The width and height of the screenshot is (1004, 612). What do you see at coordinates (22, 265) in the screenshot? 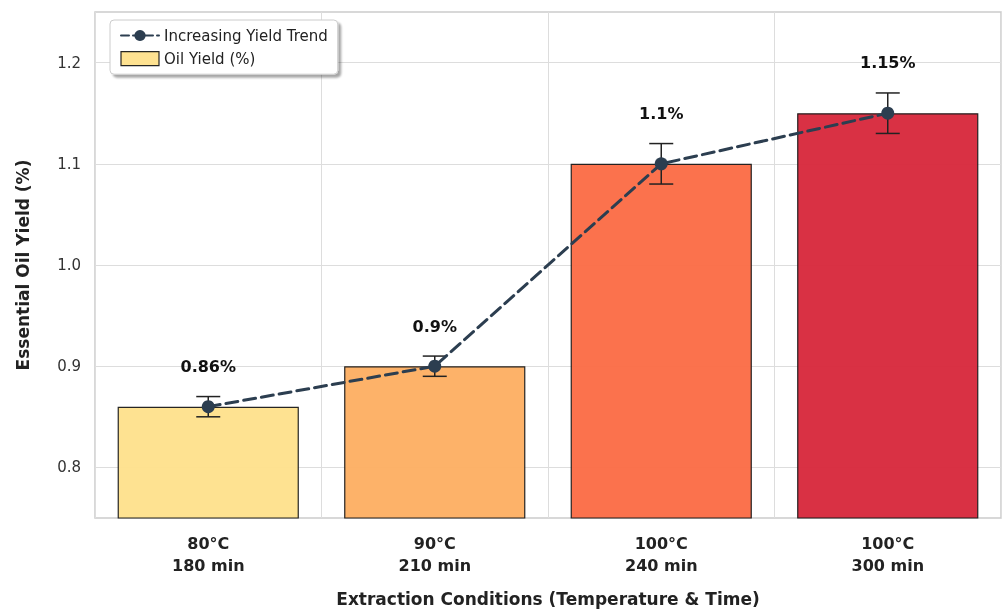
I see `y-axis-title: Essential Oil Yield (%)` at bounding box center [22, 265].